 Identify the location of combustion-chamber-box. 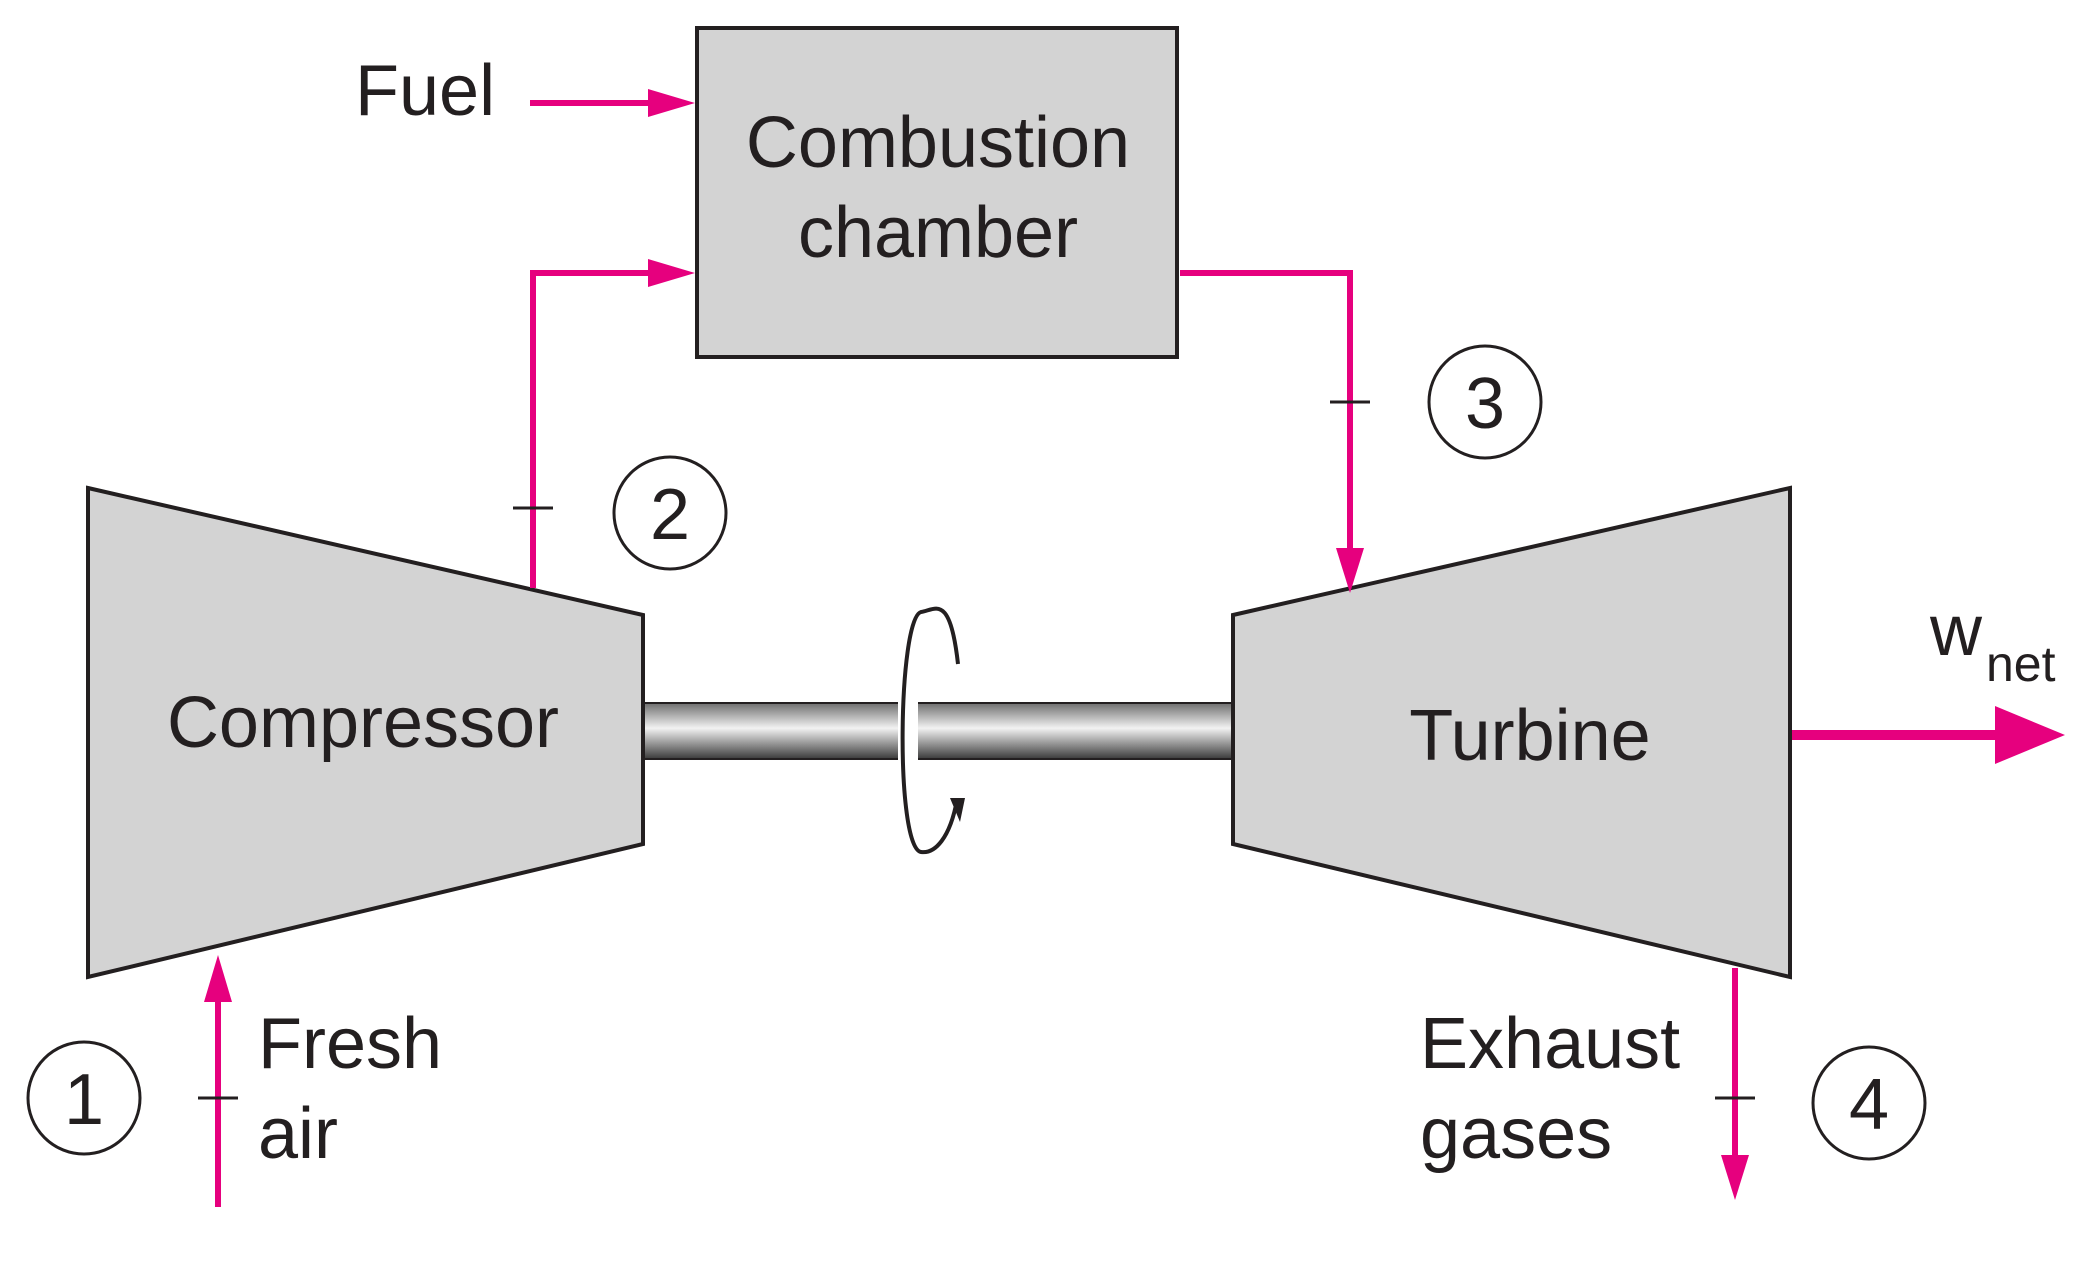
(937, 192).